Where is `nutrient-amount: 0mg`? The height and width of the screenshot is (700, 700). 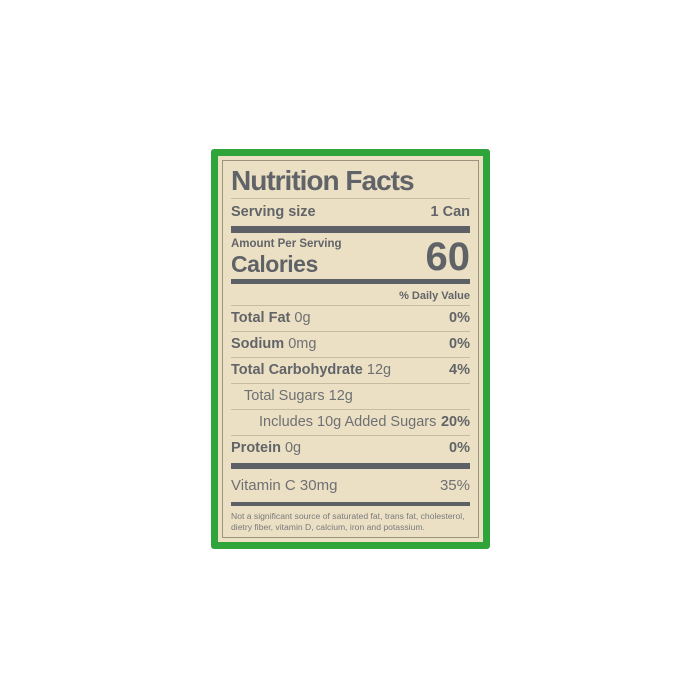 nutrient-amount: 0mg is located at coordinates (302, 344).